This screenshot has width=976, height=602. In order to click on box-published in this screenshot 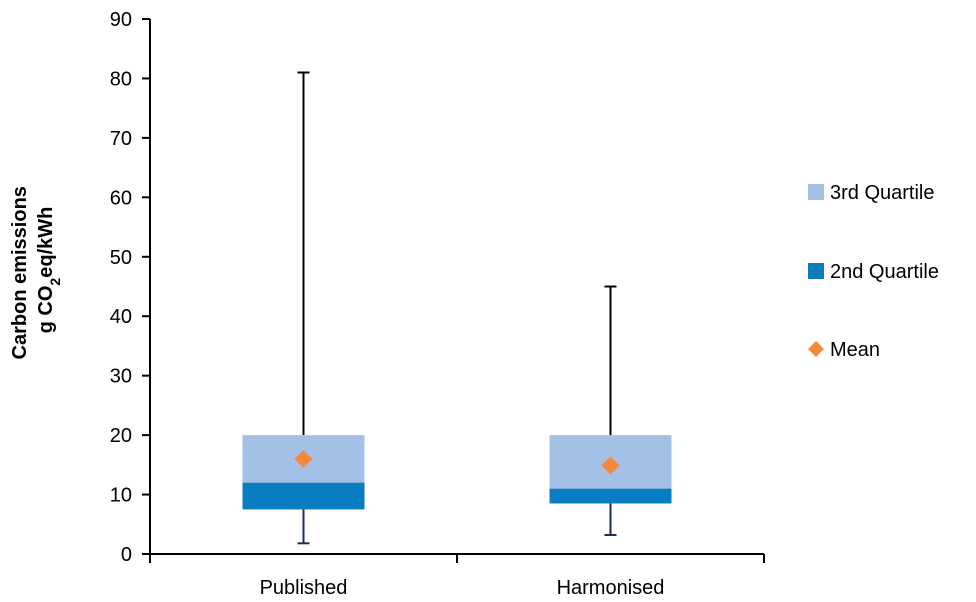, I will do `click(303, 308)`.